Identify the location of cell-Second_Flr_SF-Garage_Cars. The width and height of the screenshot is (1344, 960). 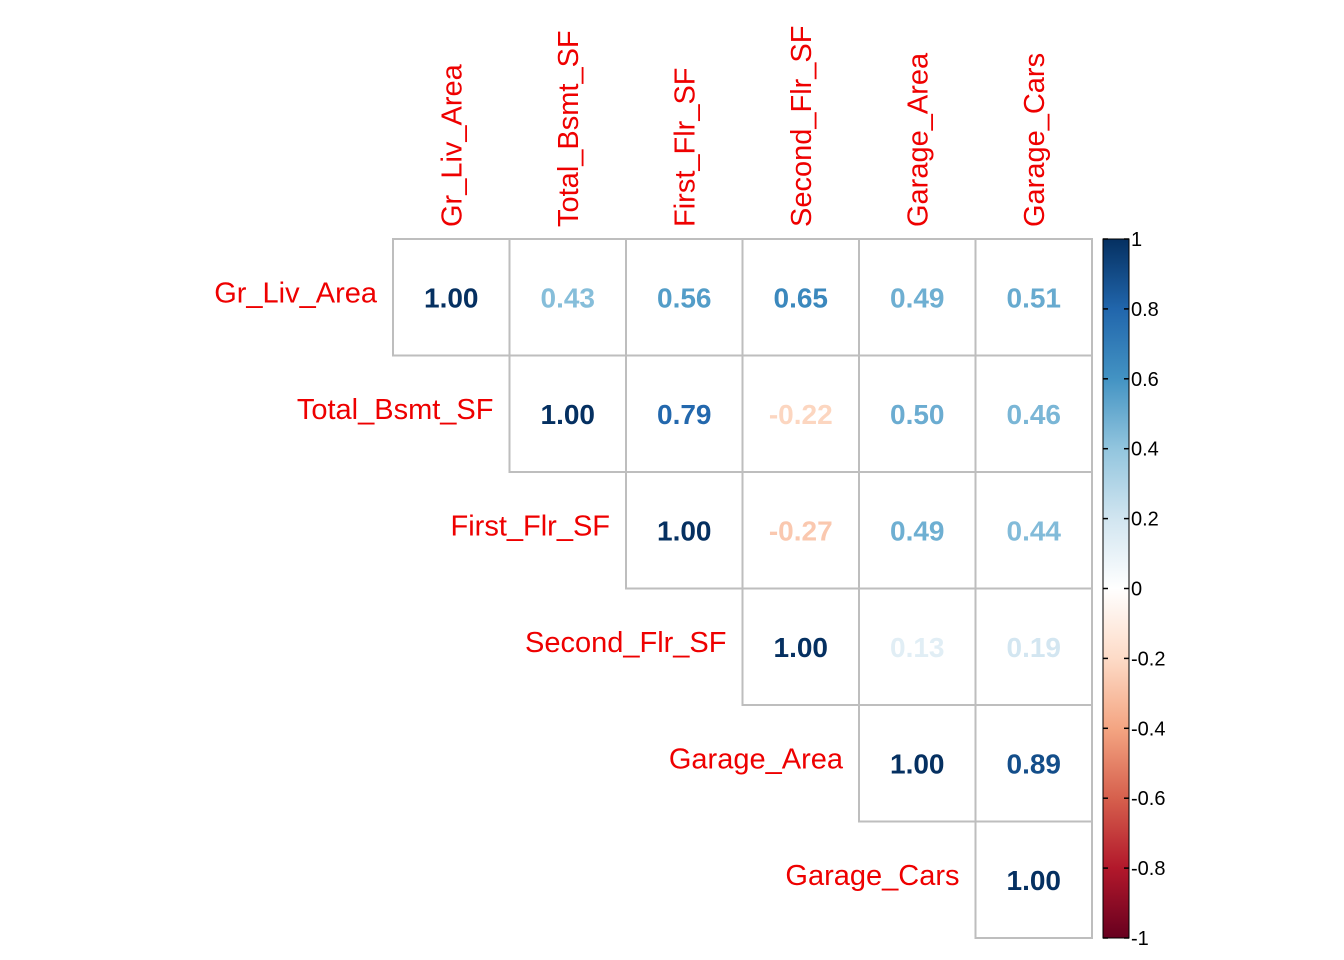
(1033, 646).